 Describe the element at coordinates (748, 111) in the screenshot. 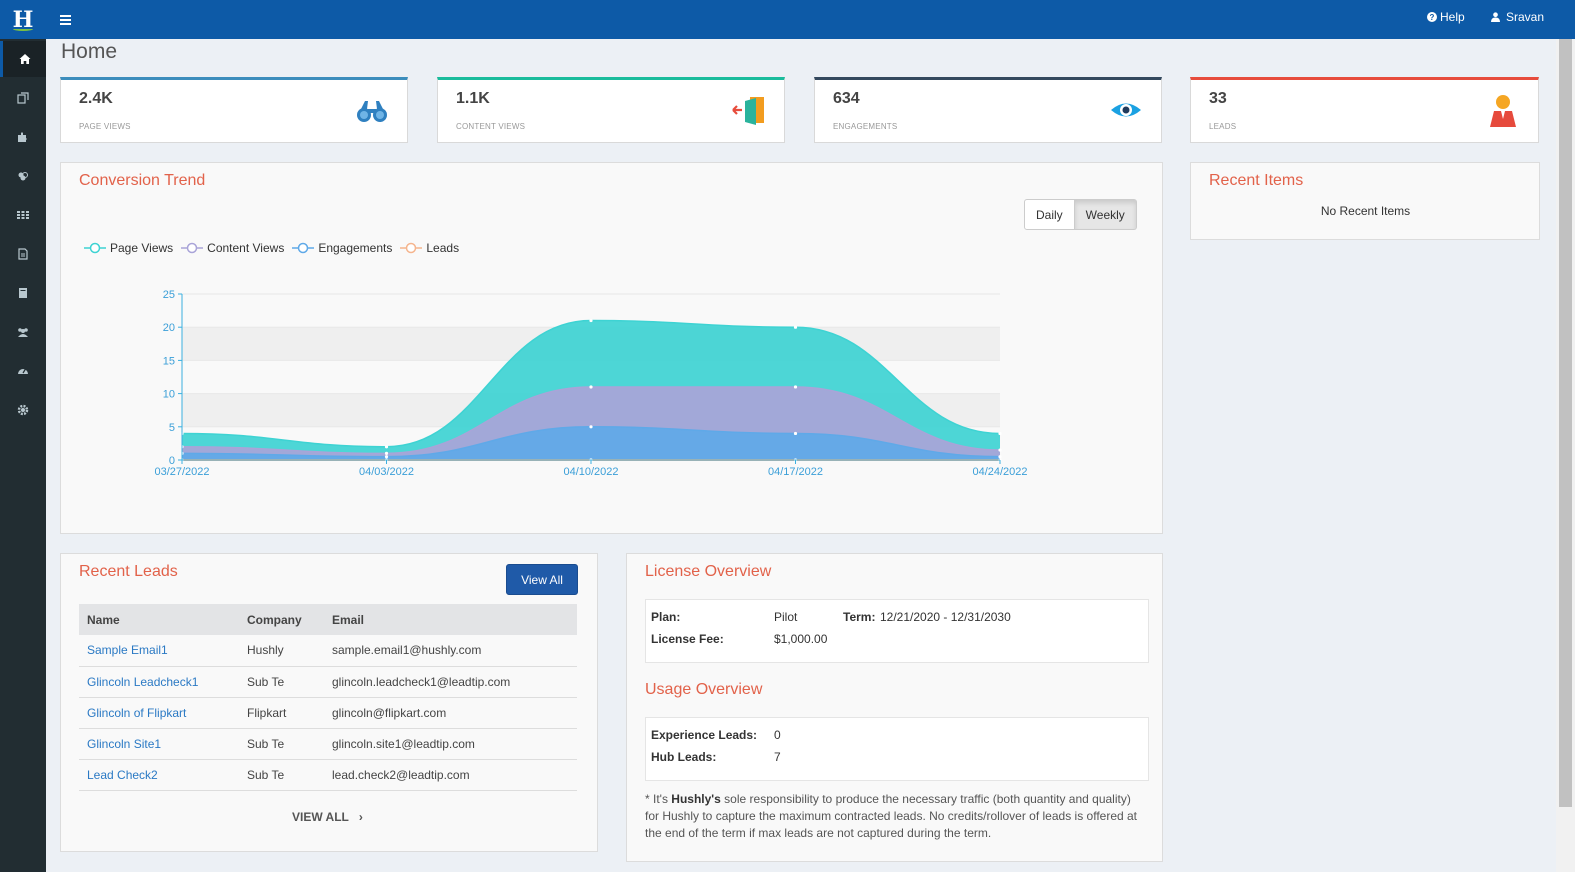

I see `door-exit-icon` at that location.